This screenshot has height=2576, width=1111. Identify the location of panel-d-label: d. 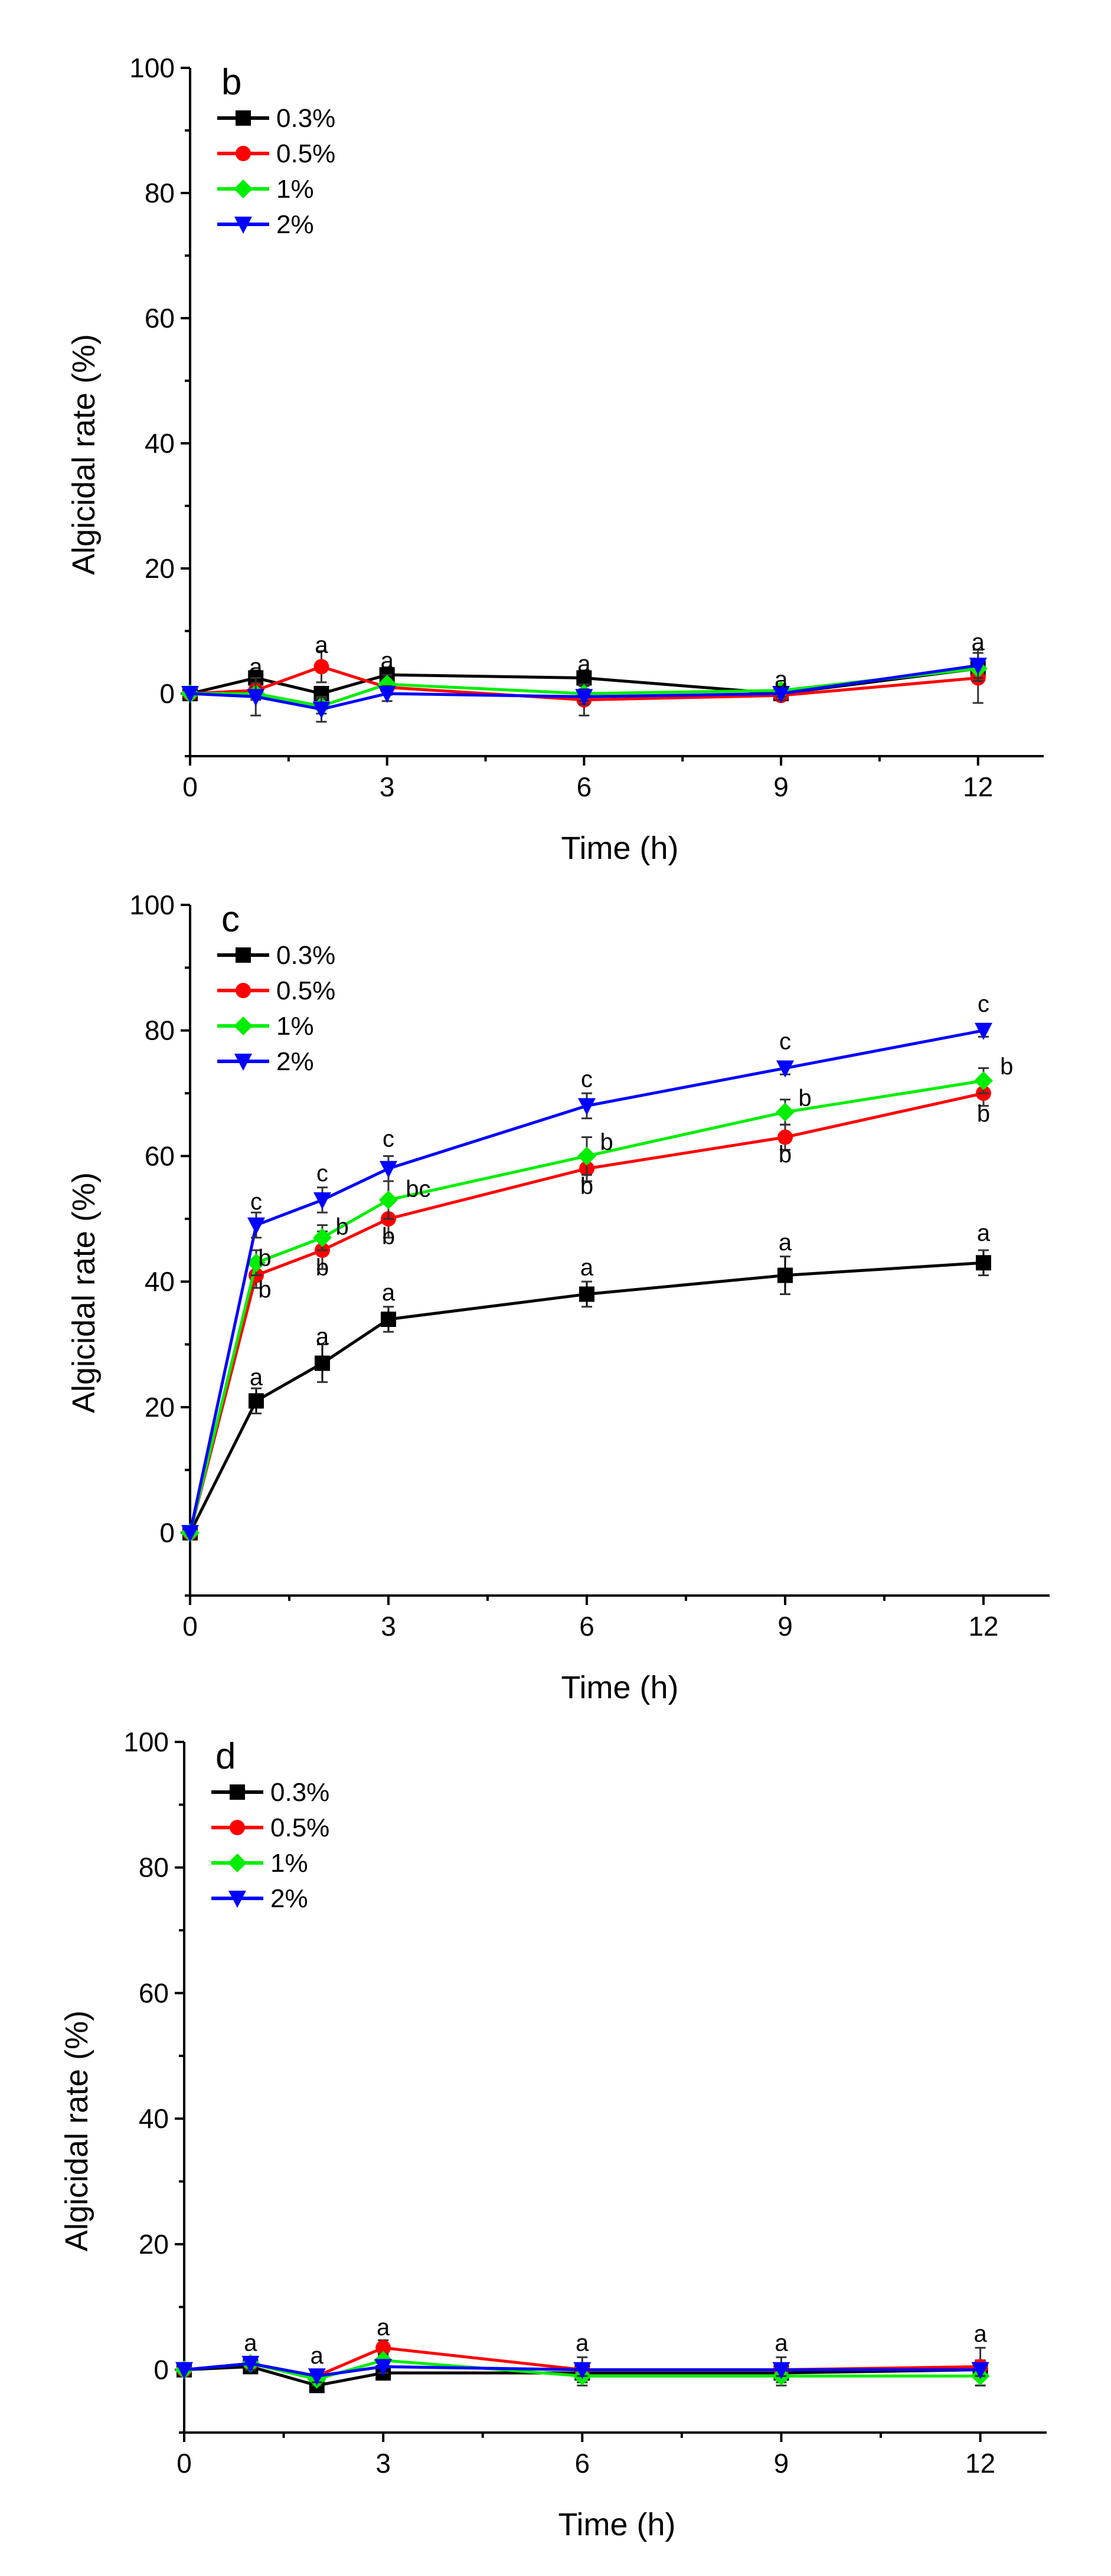
(226, 1756).